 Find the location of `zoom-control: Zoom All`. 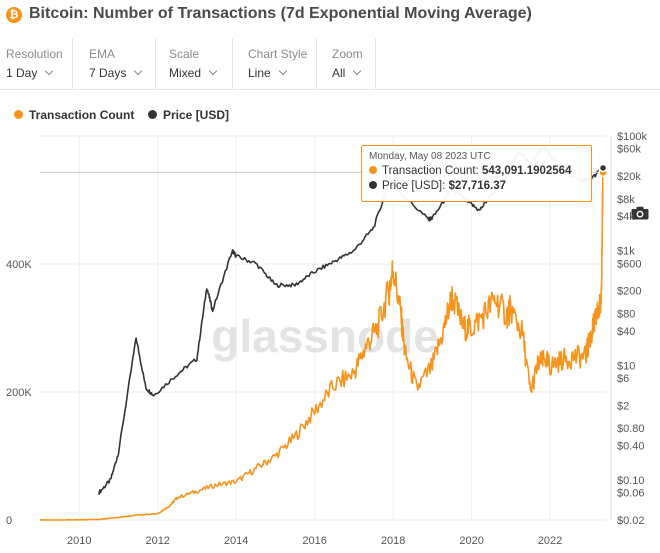

zoom-control: Zoom All is located at coordinates (351, 64).